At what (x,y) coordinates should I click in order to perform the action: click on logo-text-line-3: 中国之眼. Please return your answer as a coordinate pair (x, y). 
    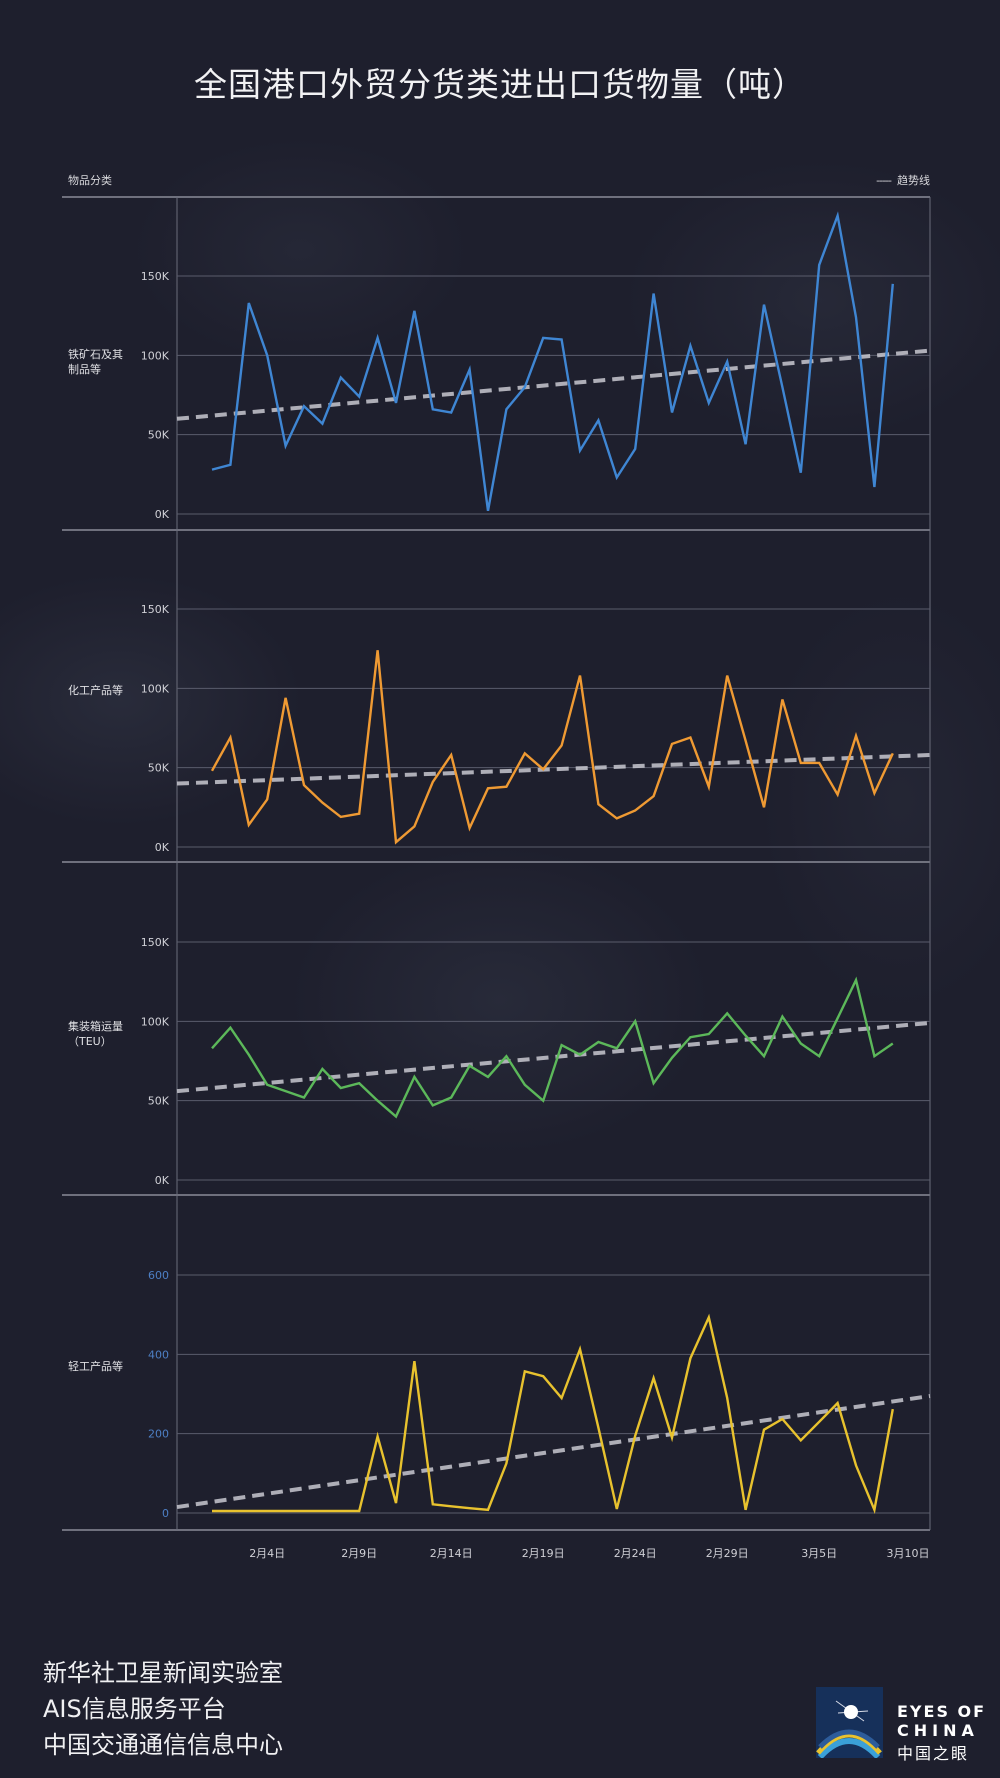
    Looking at the image, I should click on (933, 1753).